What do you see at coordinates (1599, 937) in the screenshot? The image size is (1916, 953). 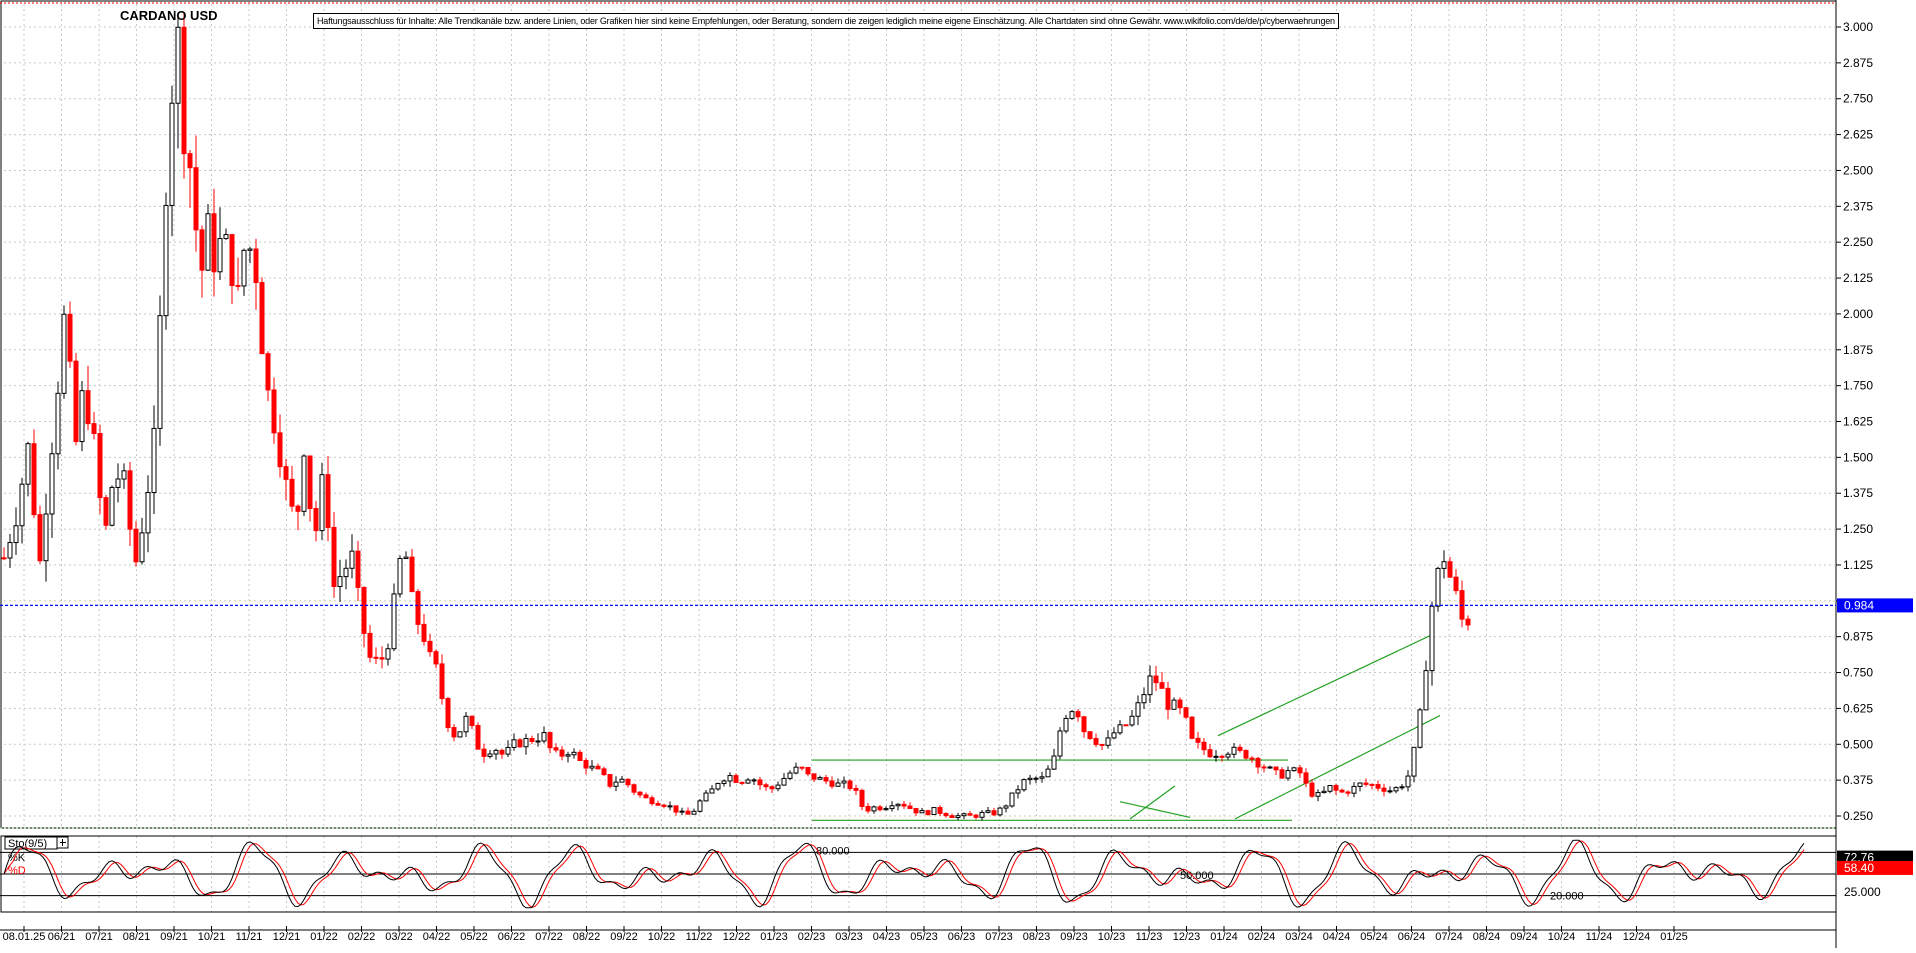 I see `time-tick-label: 11/24` at bounding box center [1599, 937].